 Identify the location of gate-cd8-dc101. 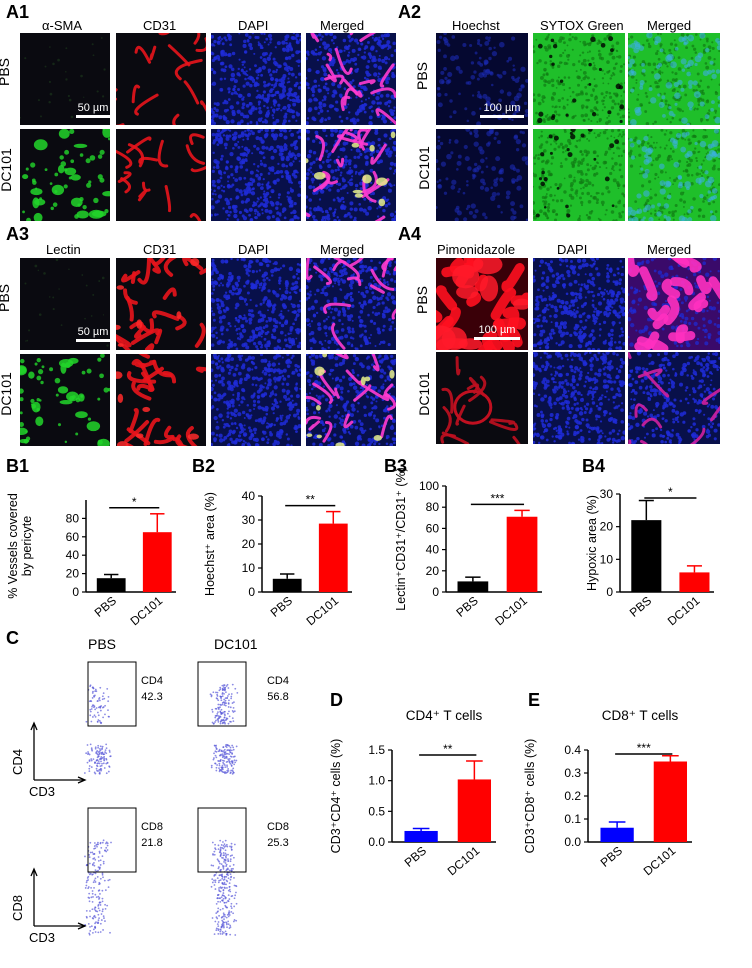
(222, 840).